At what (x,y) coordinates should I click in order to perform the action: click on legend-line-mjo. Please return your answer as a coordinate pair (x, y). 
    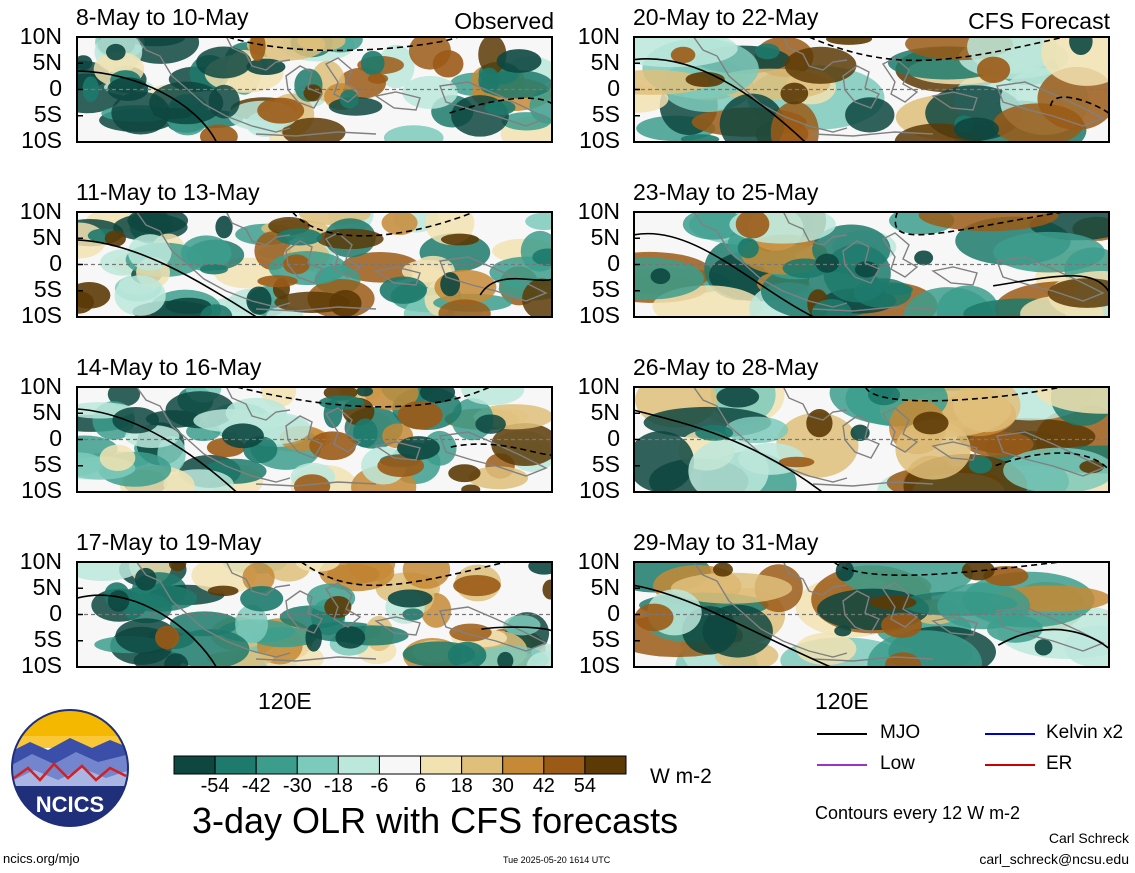
    Looking at the image, I should click on (842, 734).